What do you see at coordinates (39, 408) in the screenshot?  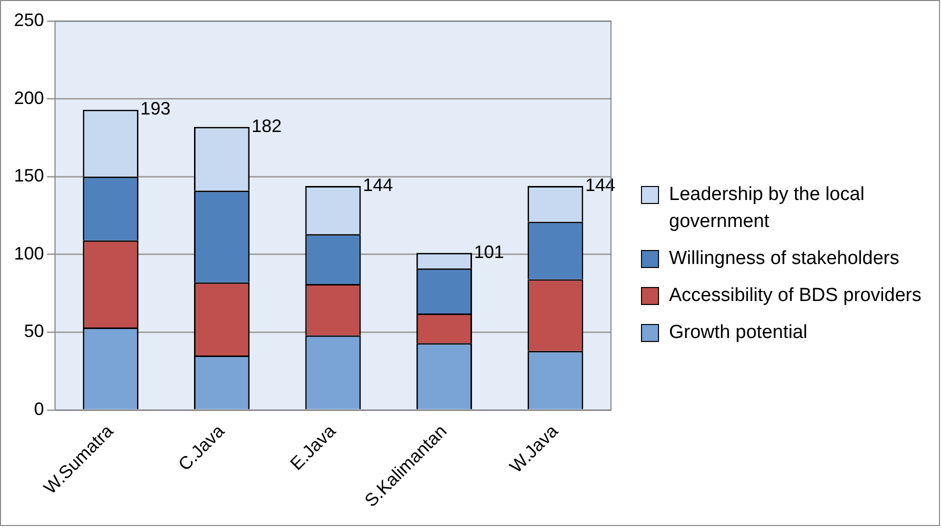 I see `y-tick-label: 0` at bounding box center [39, 408].